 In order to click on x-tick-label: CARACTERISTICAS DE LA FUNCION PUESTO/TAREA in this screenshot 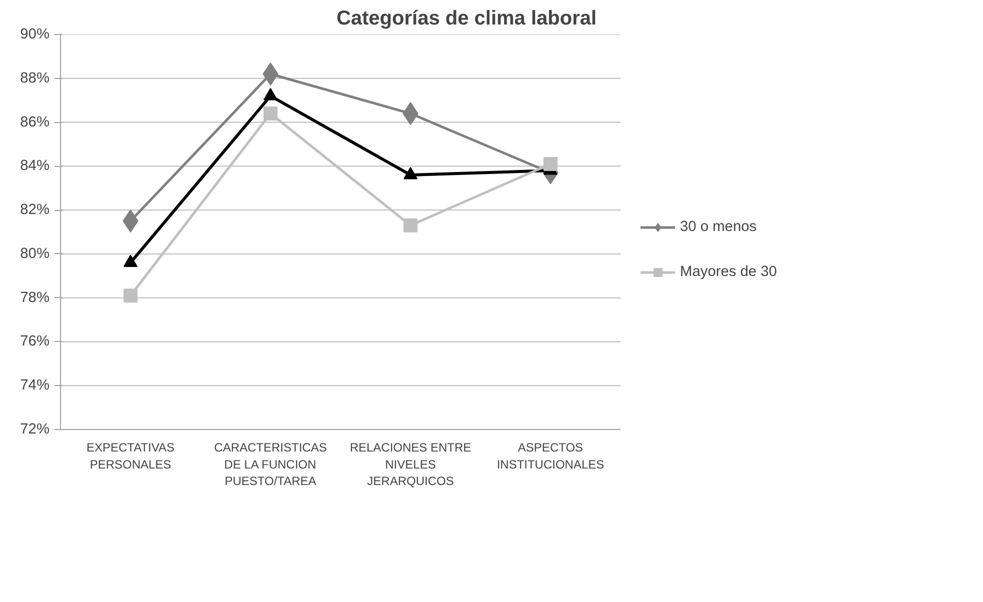, I will do `click(270, 464)`.